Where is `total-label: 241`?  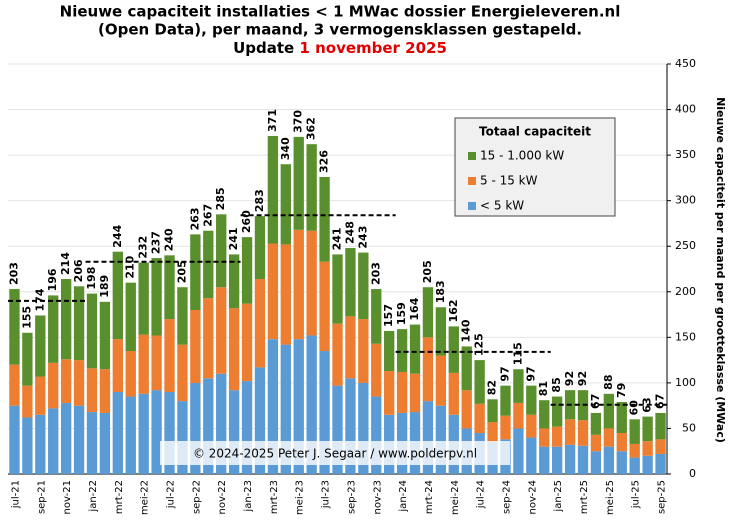 total-label: 241 is located at coordinates (233, 238).